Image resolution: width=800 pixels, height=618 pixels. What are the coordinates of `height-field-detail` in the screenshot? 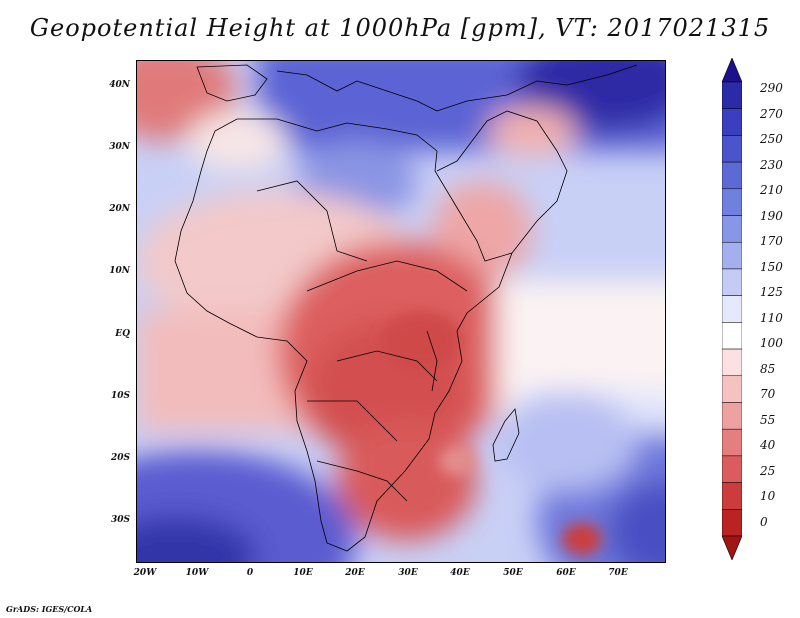 It's located at (492, 433).